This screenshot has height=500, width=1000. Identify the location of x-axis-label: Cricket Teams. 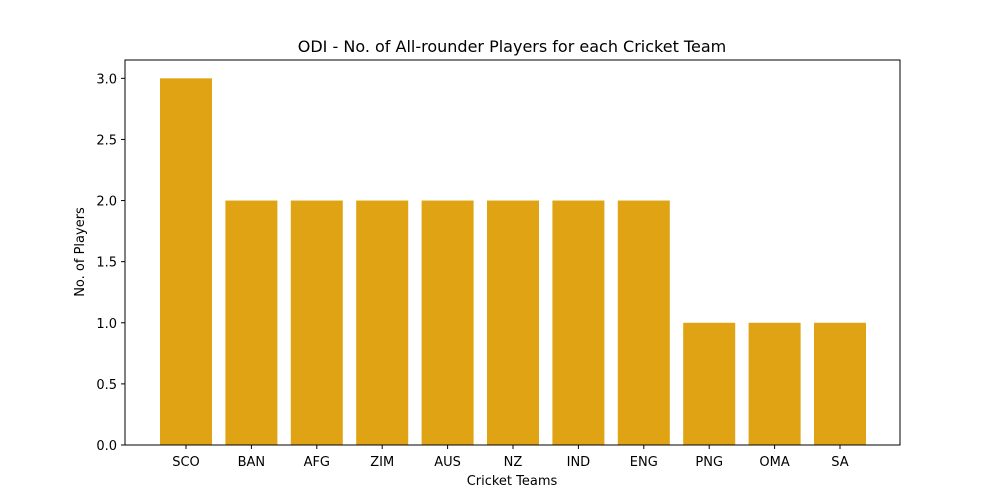
(512, 481).